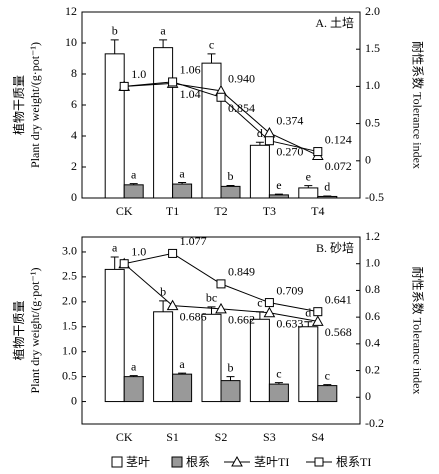  I want to click on y2-tick-label: 0.4, so click(372, 343).